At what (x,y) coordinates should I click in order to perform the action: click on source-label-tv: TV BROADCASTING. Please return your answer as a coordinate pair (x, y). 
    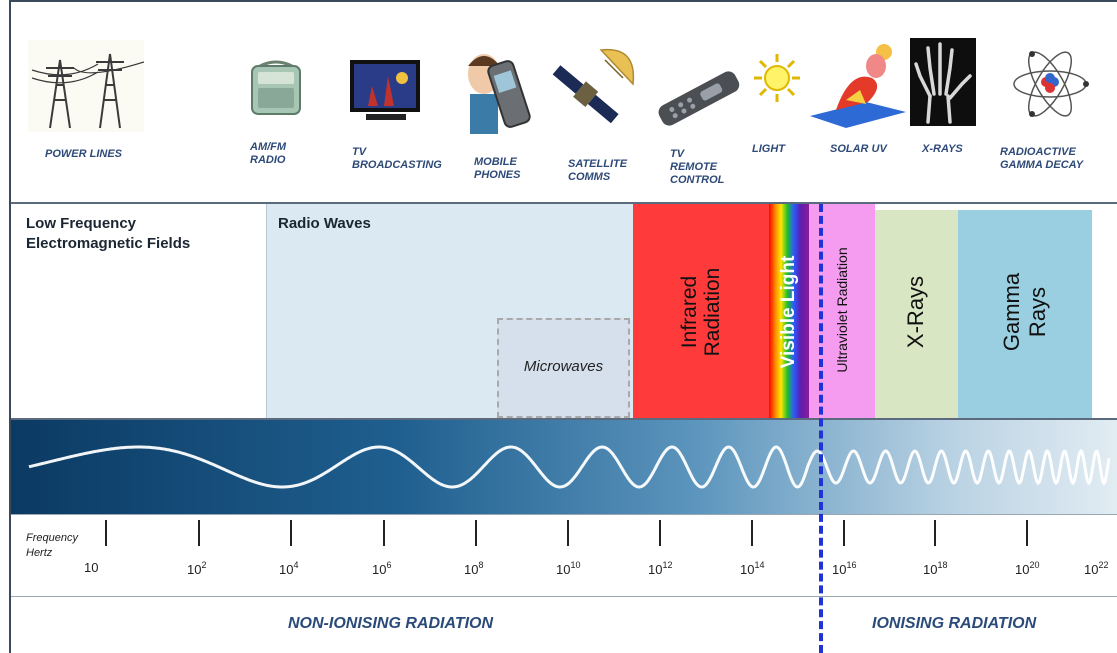
    Looking at the image, I should click on (397, 158).